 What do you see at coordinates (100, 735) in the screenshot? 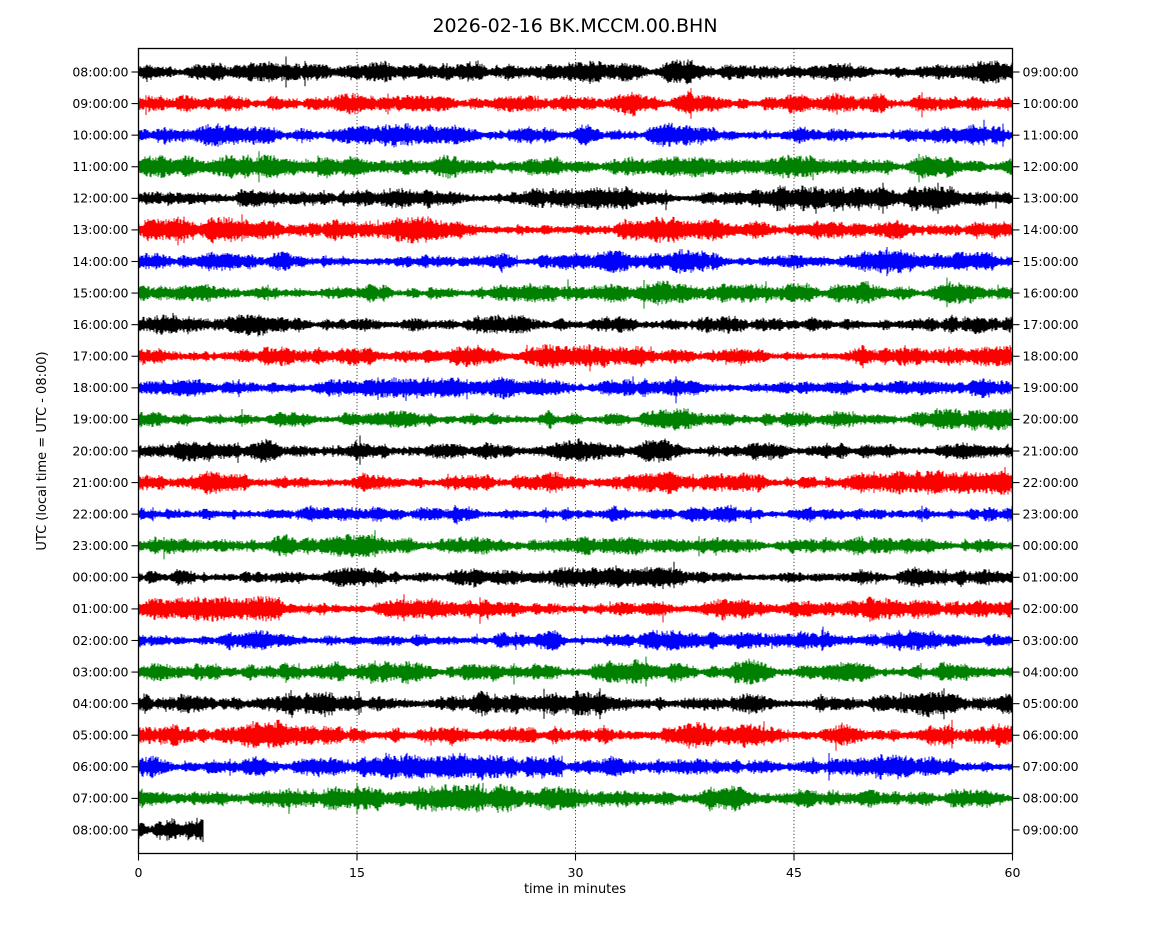
I see `left-tick-label: 05:00:00` at bounding box center [100, 735].